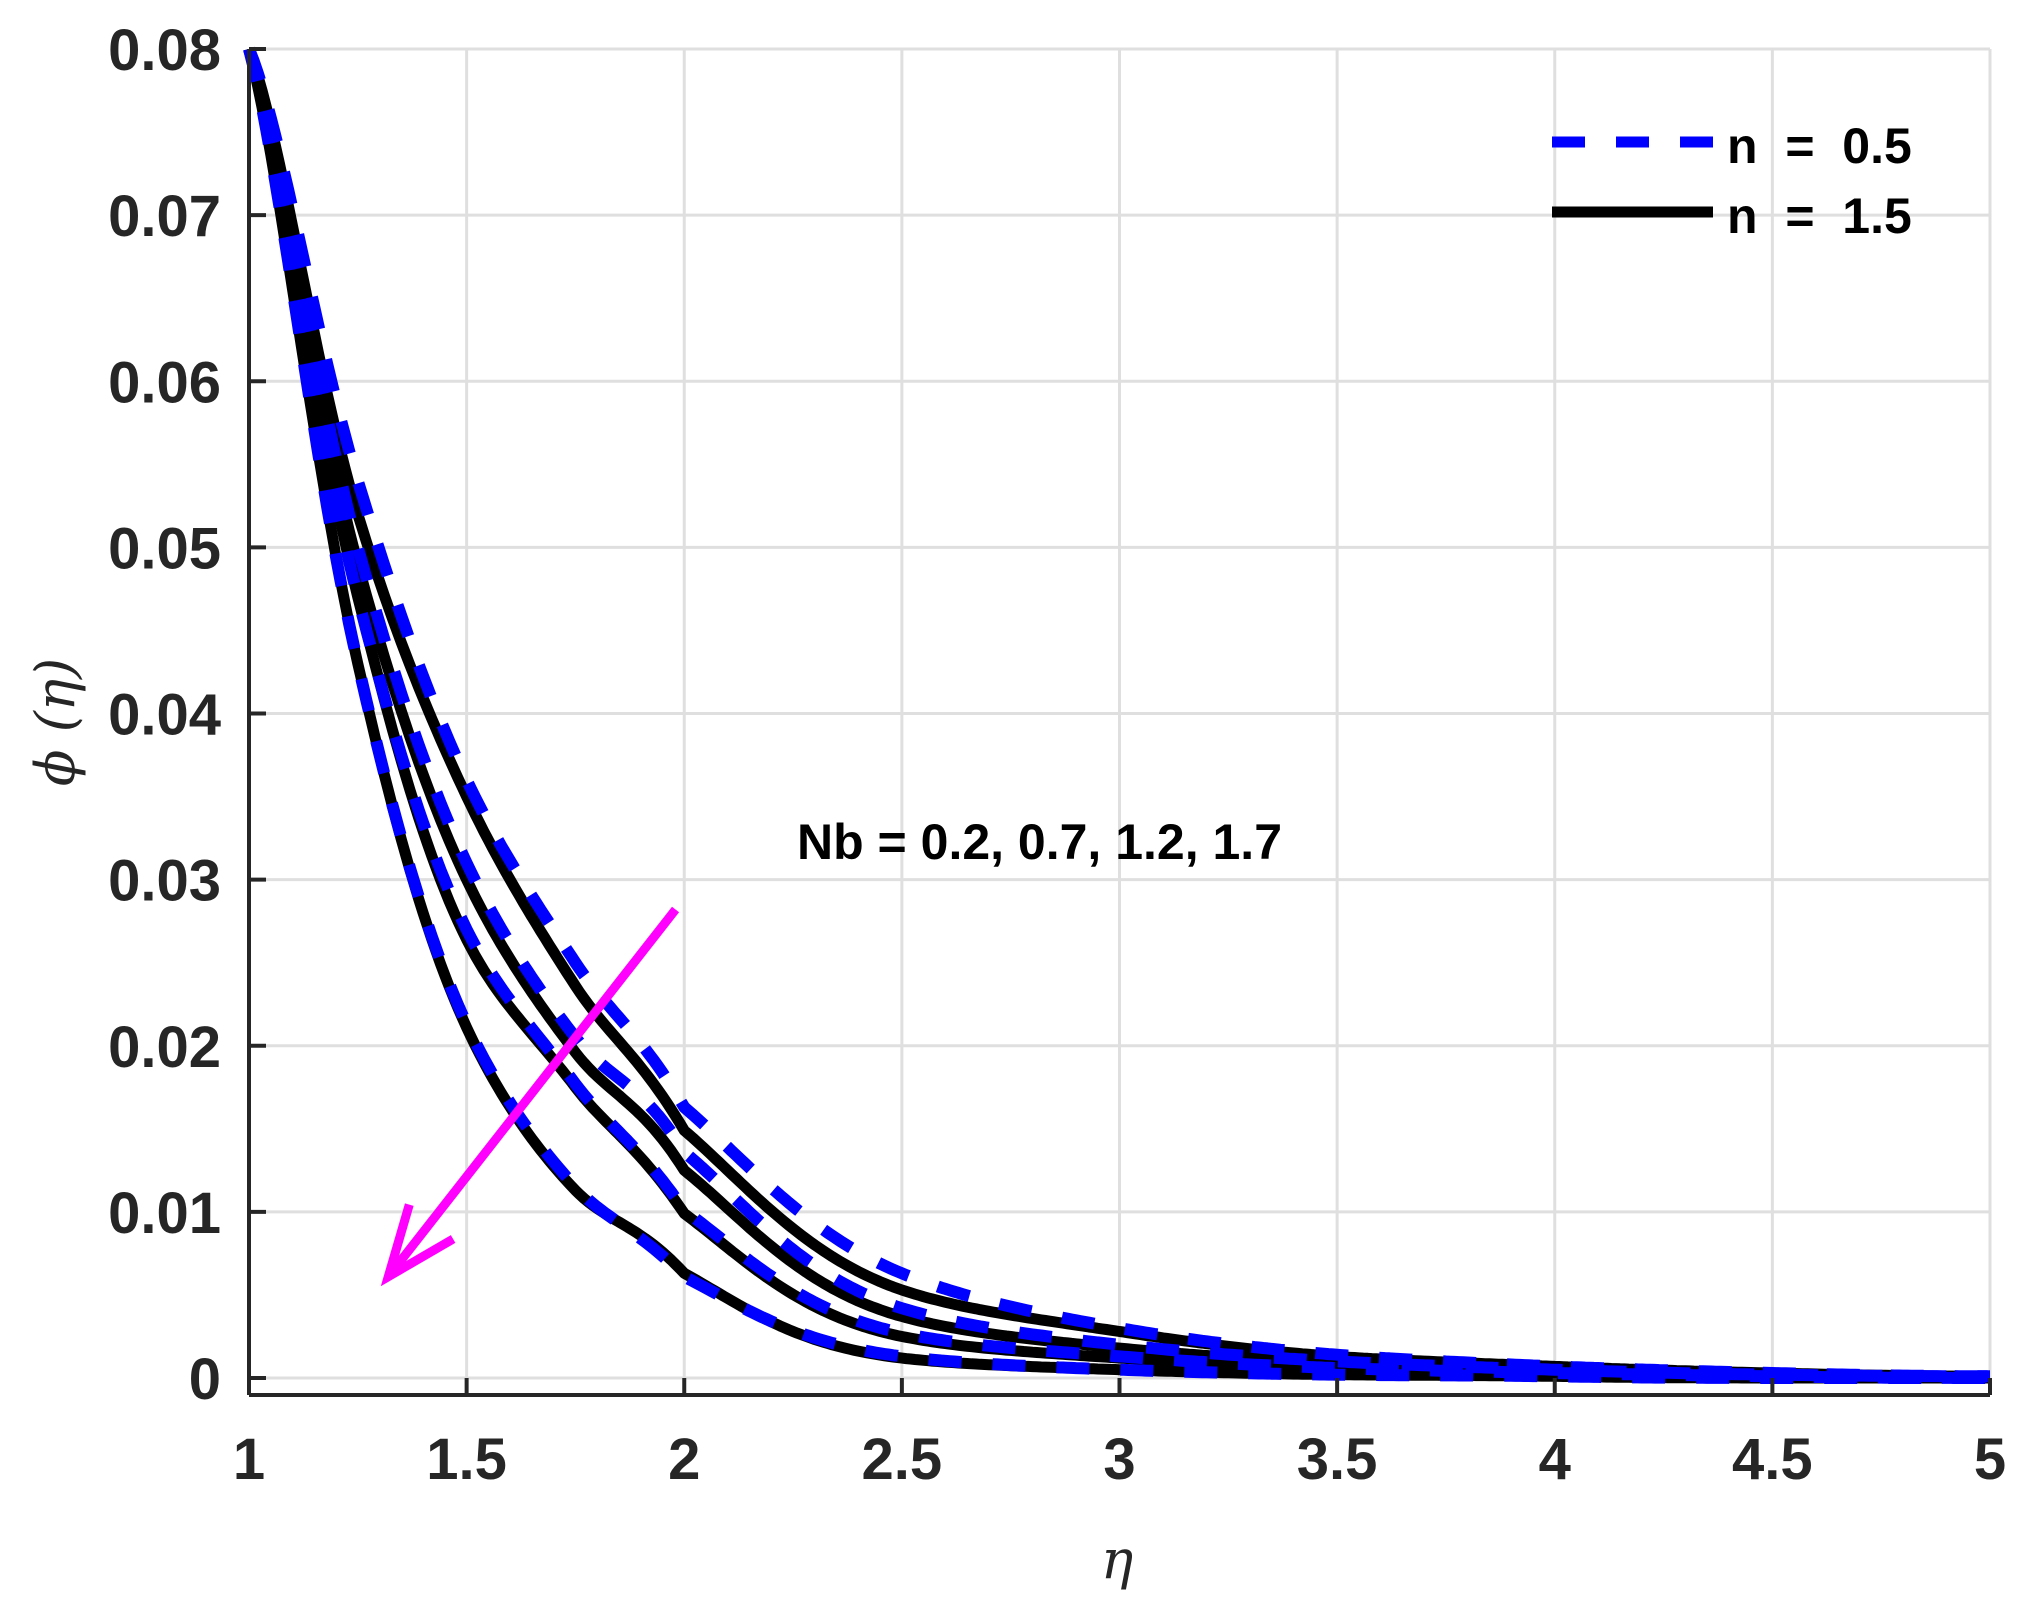  Describe the element at coordinates (532, 1093) in the screenshot. I see `arrow-shaft` at that location.